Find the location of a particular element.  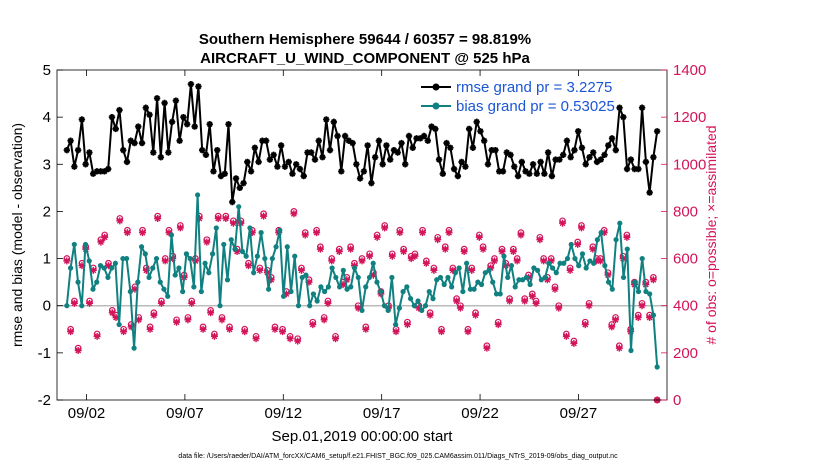

y-right-tick-label: 600 is located at coordinates (685, 259).